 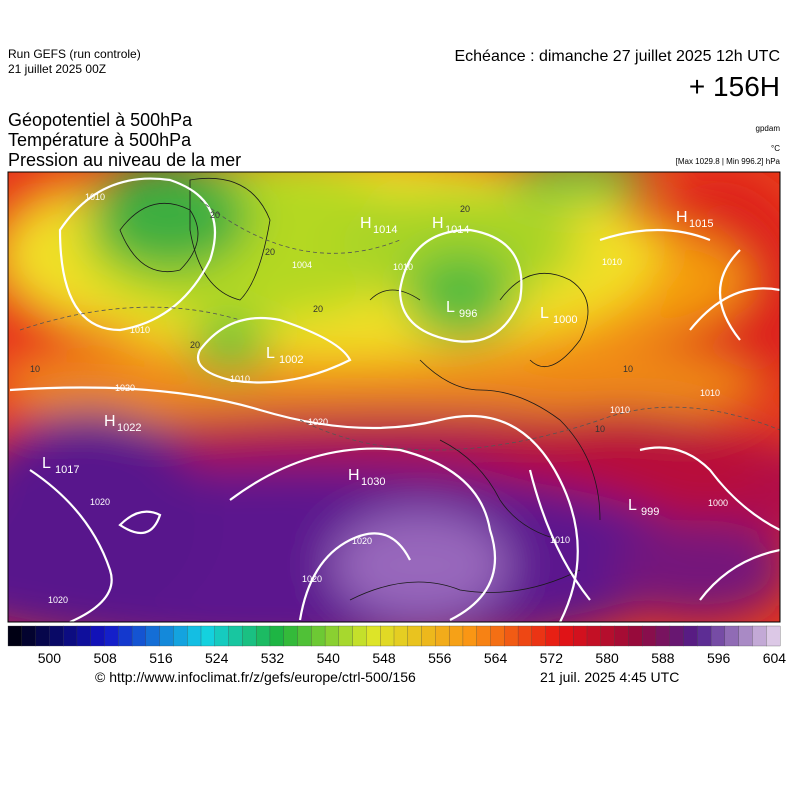 I want to click on field: Géopotentiel à 500hPa, so click(x=100, y=120).